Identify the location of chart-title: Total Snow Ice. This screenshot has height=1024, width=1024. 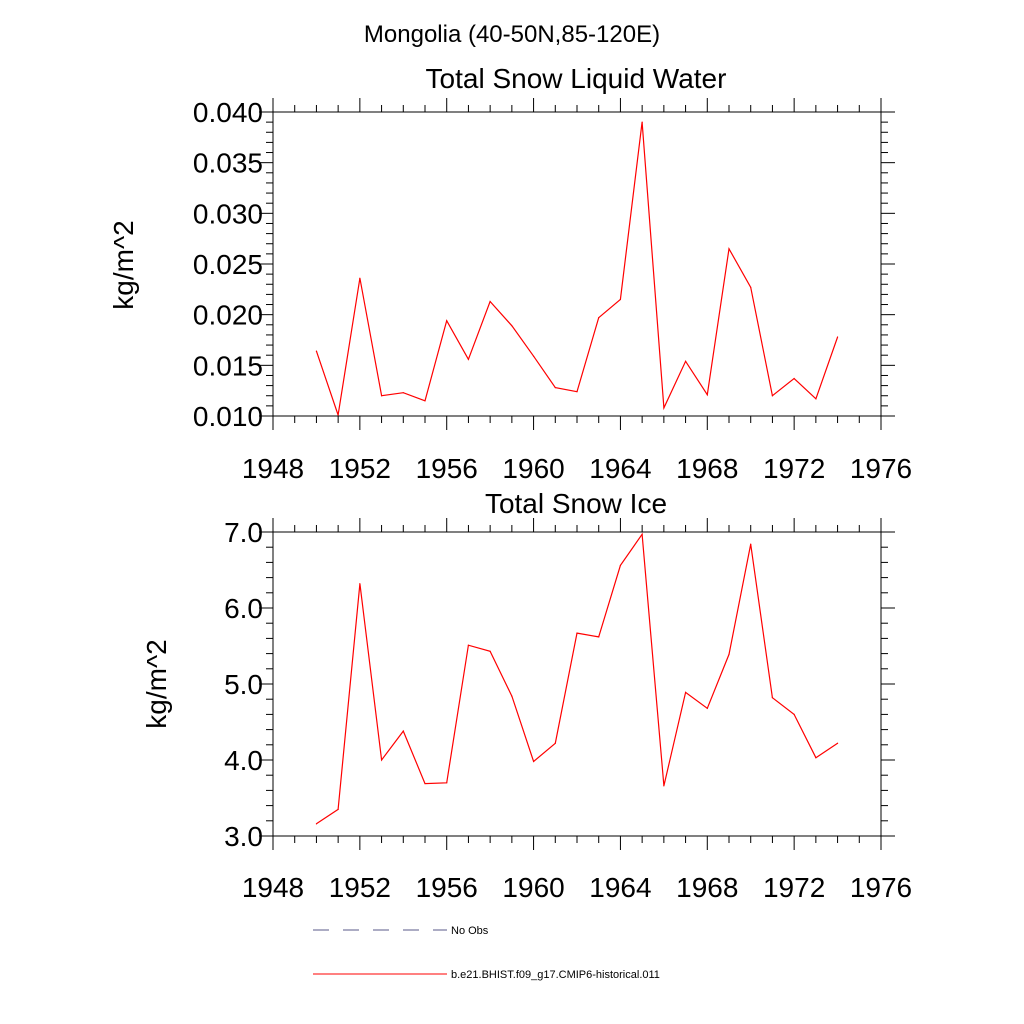
(576, 503).